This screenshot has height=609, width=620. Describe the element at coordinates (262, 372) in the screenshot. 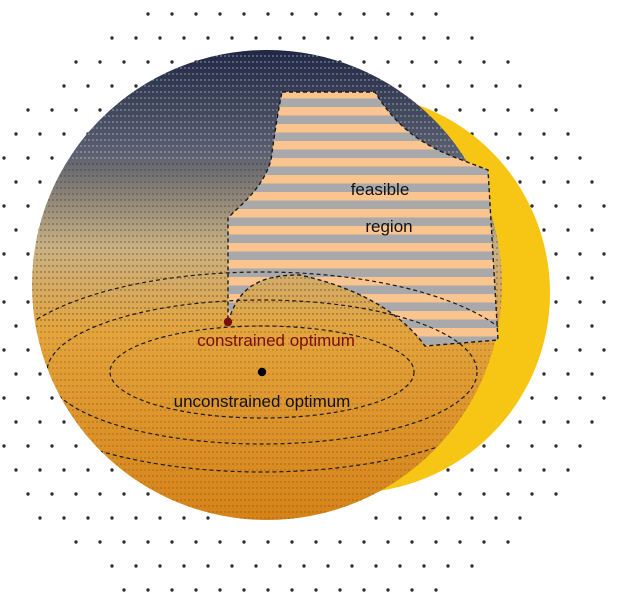

I see `unconstrained-optimum-point` at that location.